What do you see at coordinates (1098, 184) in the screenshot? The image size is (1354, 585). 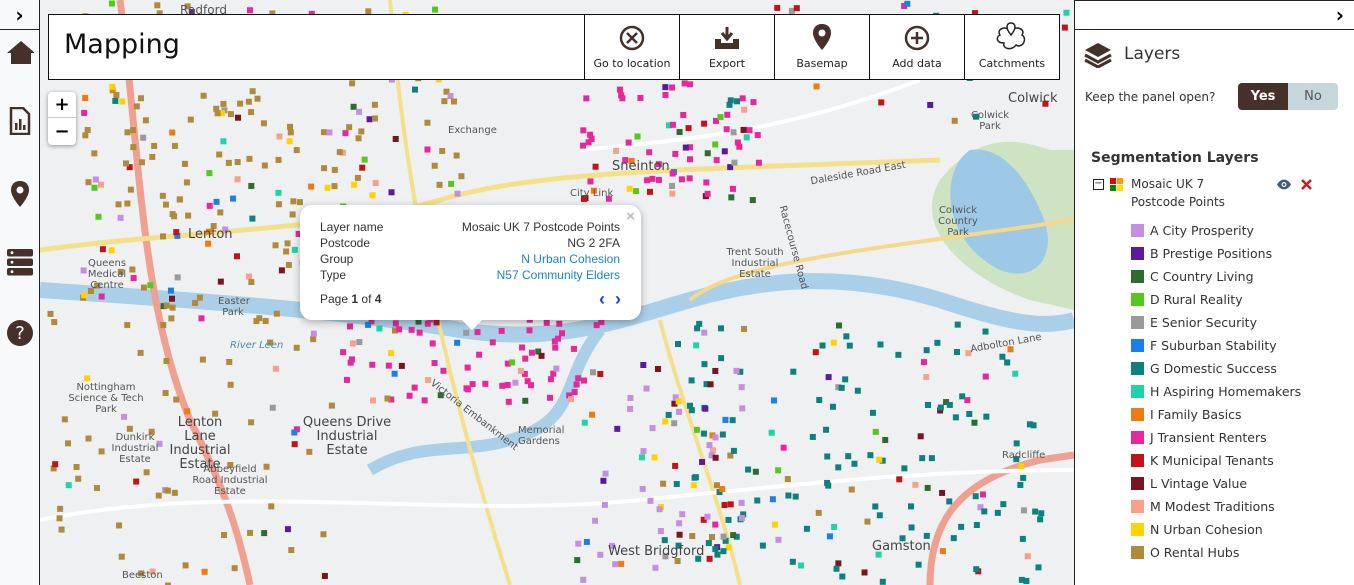 I see `collapse-layer-button: −` at bounding box center [1098, 184].